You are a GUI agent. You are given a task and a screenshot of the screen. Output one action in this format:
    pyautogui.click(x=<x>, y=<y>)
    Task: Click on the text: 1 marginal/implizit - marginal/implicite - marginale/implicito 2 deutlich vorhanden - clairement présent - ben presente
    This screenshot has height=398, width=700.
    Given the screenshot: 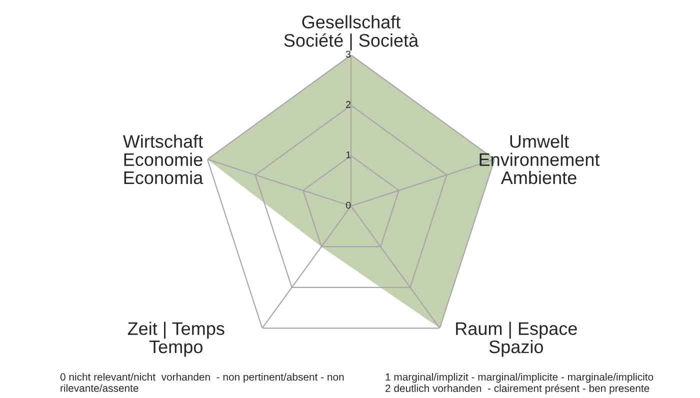 What is the action you would take?
    pyautogui.click(x=520, y=383)
    